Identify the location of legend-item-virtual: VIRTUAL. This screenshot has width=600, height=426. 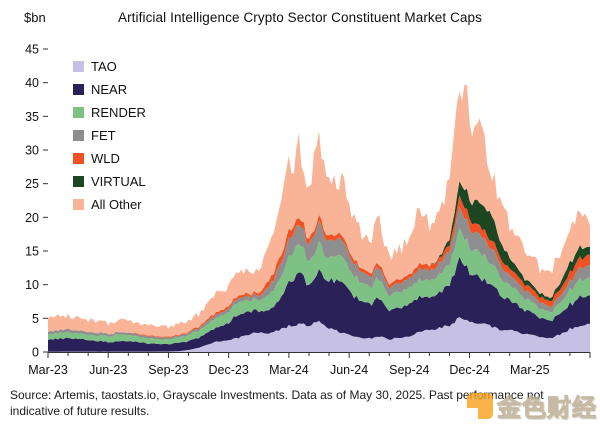
(109, 181).